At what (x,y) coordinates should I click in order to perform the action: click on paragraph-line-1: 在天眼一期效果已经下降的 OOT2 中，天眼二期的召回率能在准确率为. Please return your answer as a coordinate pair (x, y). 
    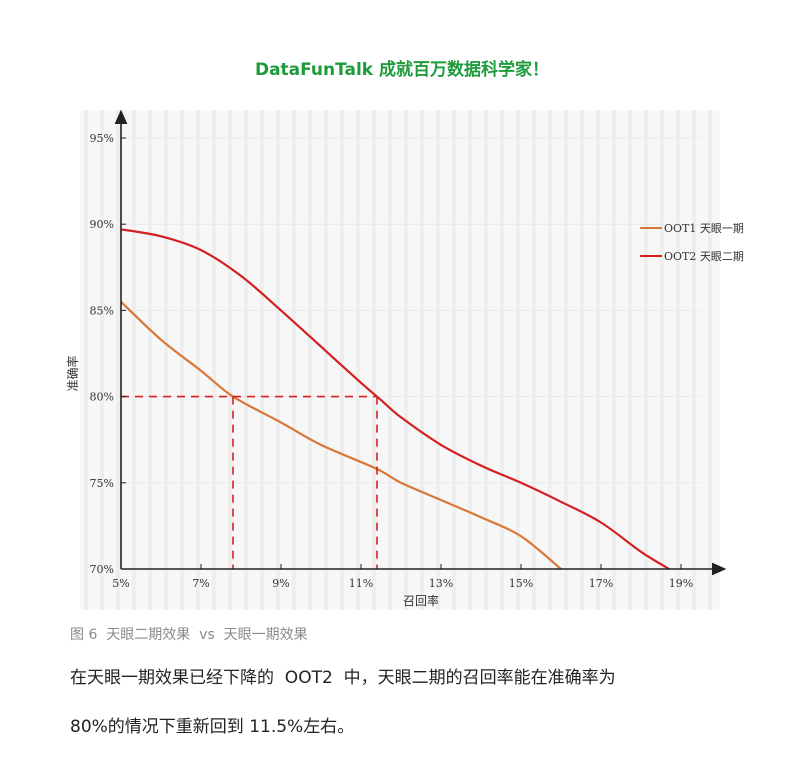
    Looking at the image, I should click on (343, 678).